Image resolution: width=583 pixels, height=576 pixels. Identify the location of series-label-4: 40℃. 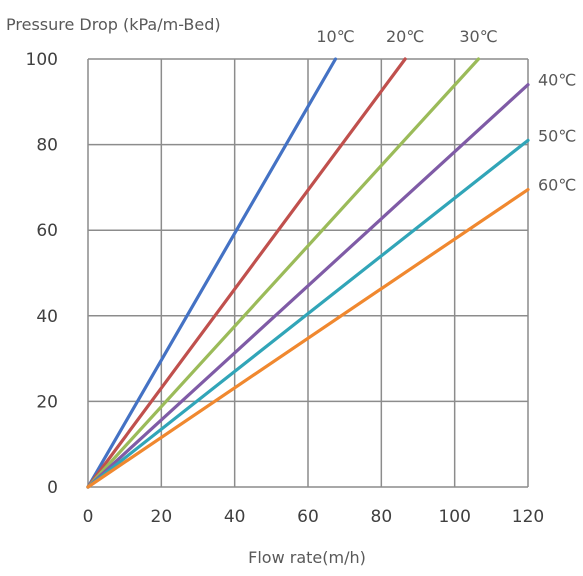
(557, 80).